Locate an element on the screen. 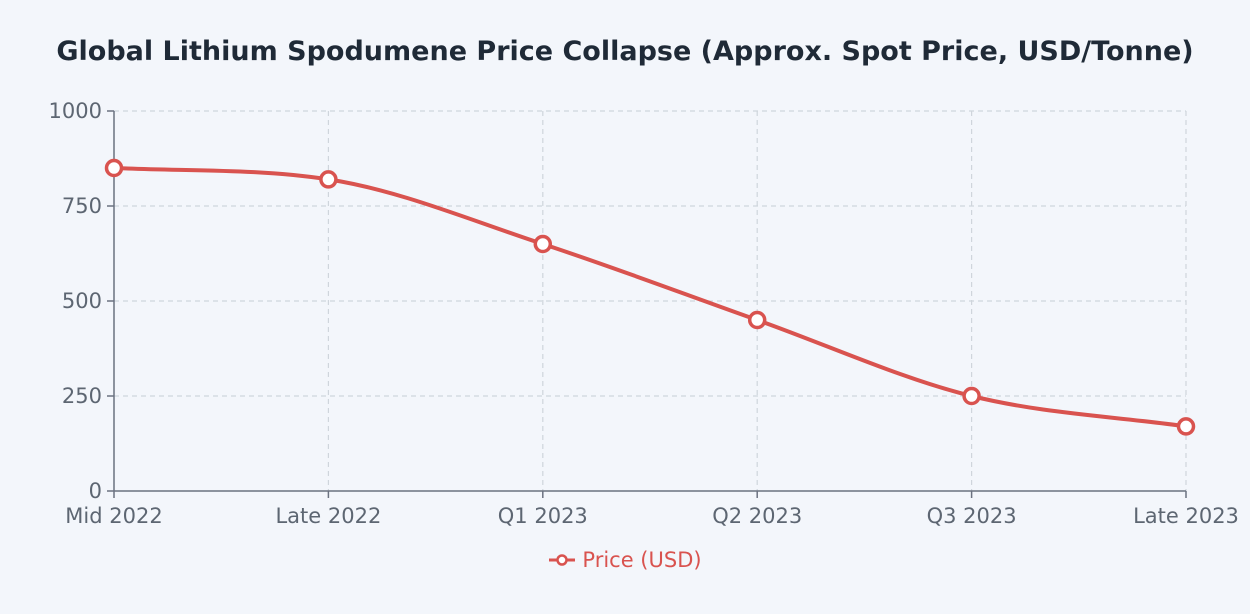 This screenshot has height=614, width=1250. x-tick-label: Q2 2023 is located at coordinates (757, 516).